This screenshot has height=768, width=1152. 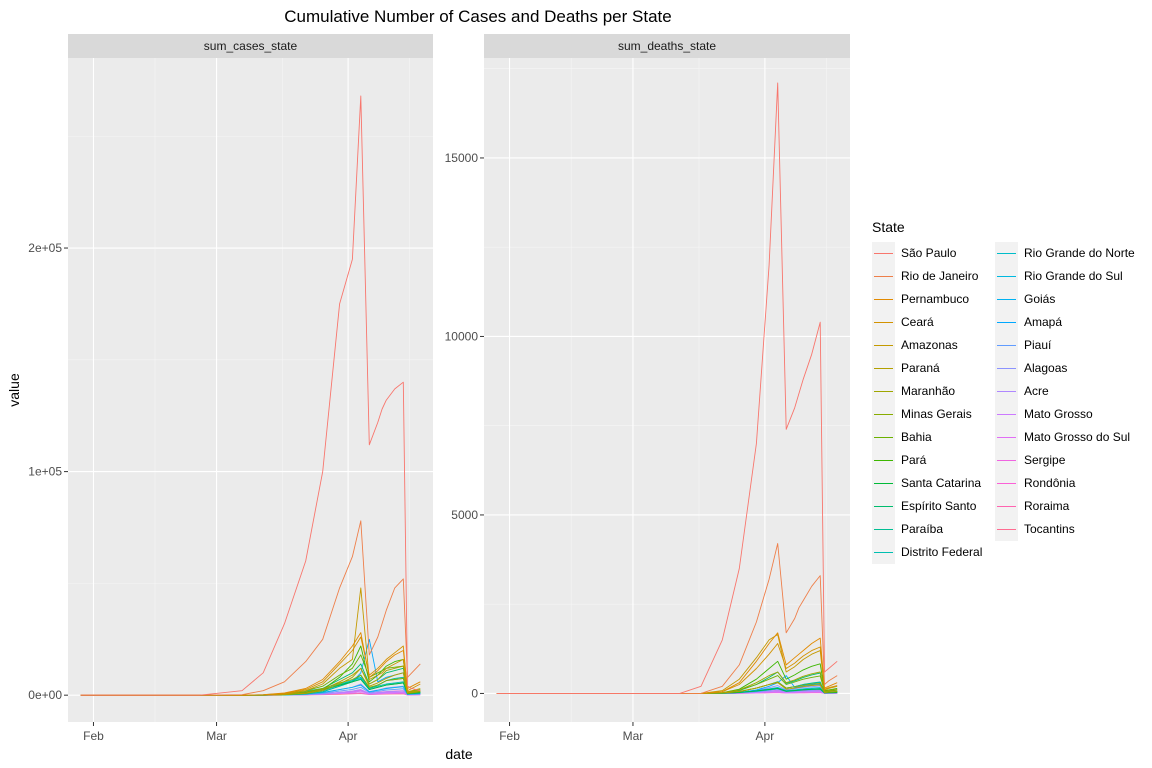 I want to click on legend-item: Maranhão, so click(x=913, y=391).